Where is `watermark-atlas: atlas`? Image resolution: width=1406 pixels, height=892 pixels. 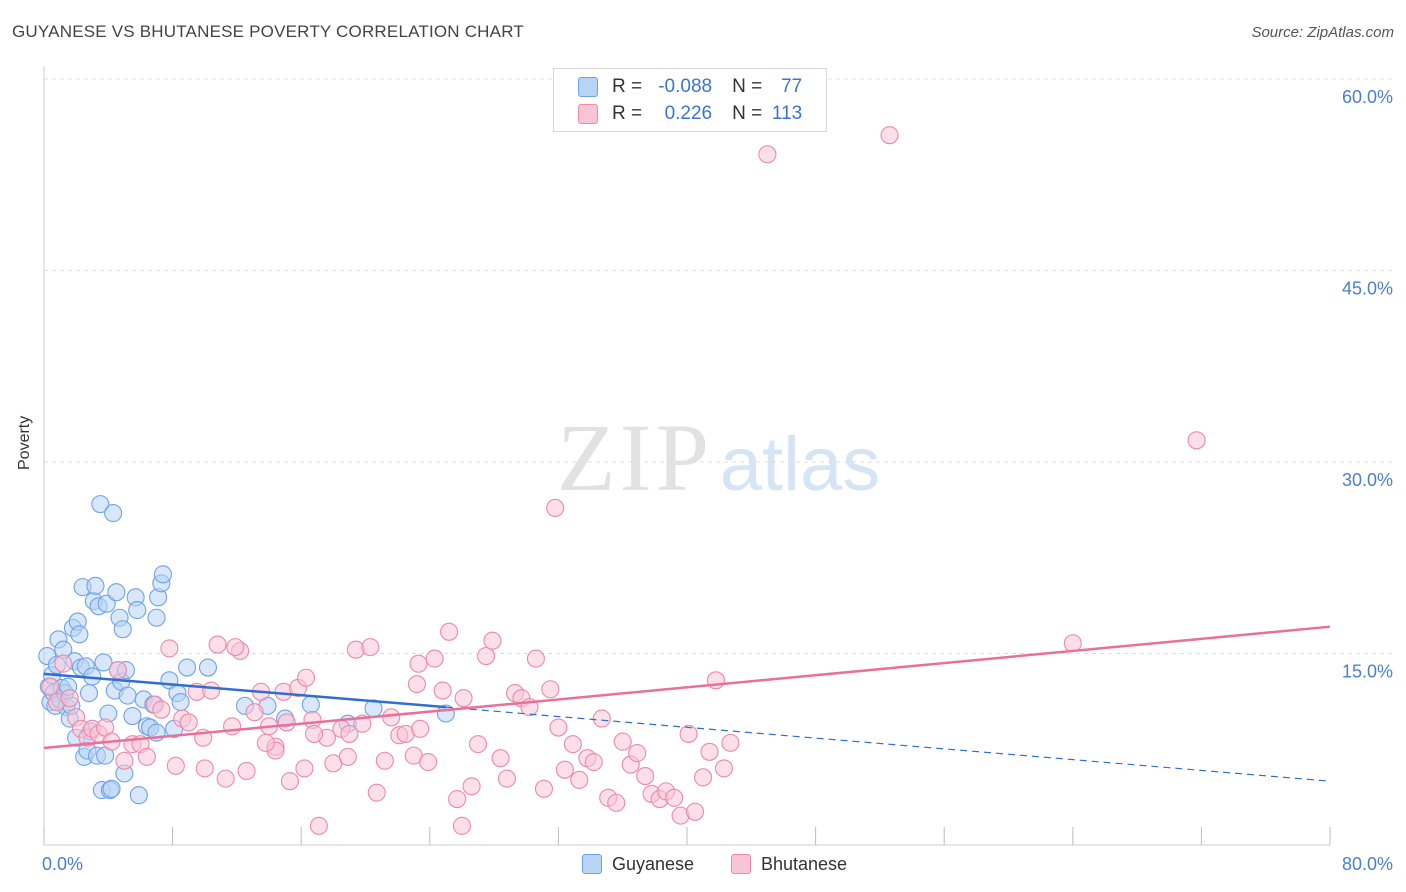
watermark-atlas: atlas is located at coordinates (800, 464).